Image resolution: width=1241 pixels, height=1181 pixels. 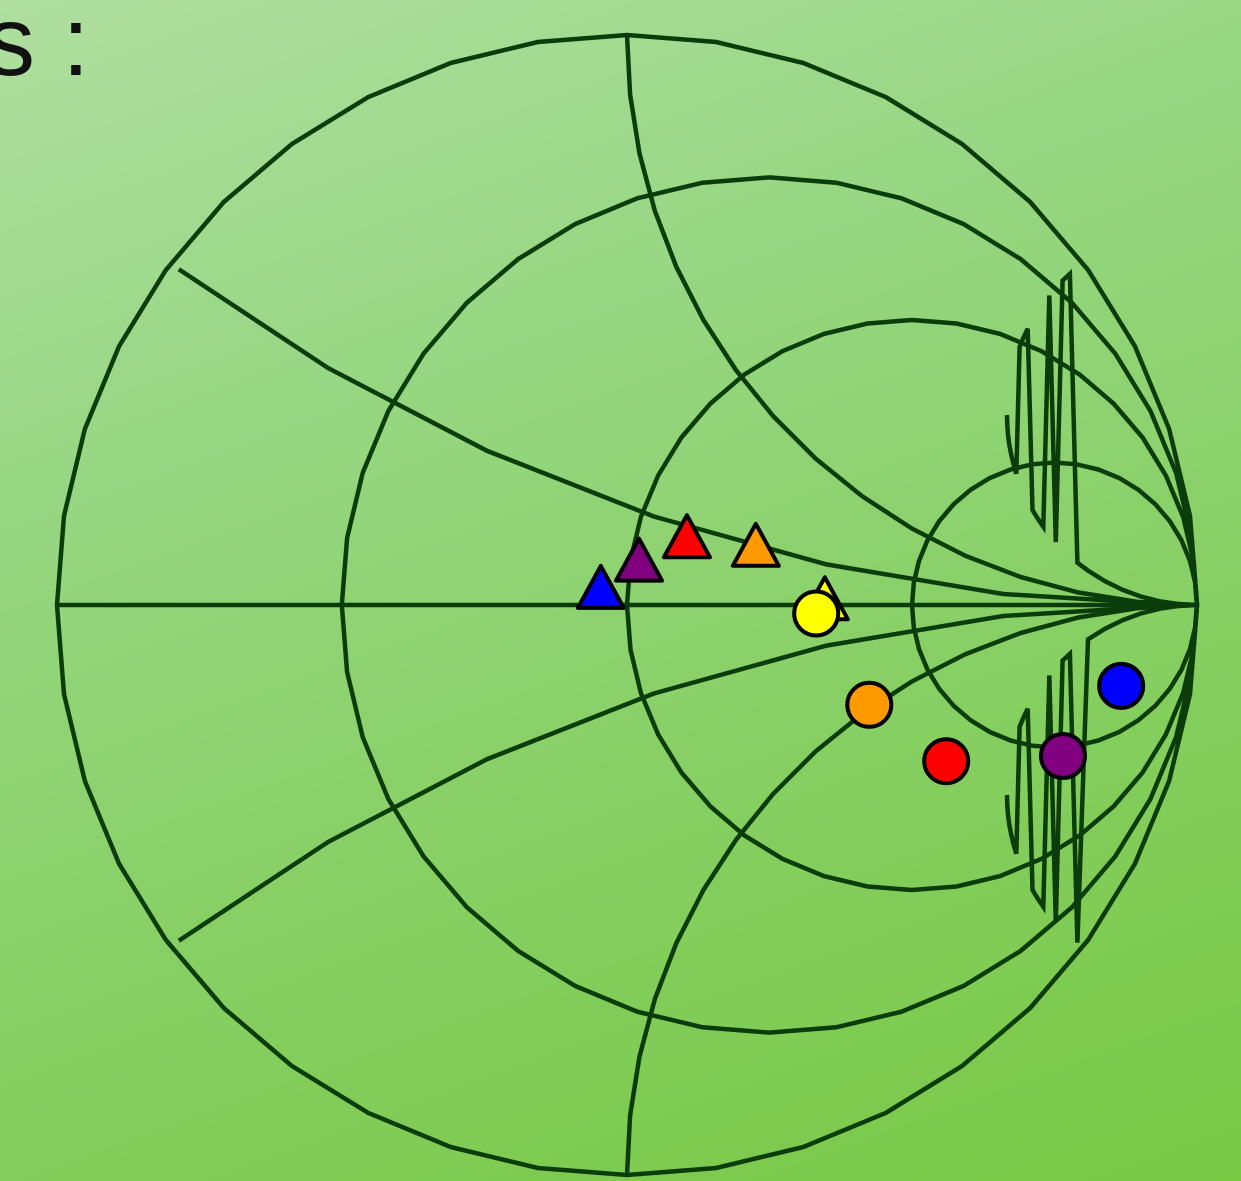 I want to click on red-triangle-marker, so click(x=686, y=536).